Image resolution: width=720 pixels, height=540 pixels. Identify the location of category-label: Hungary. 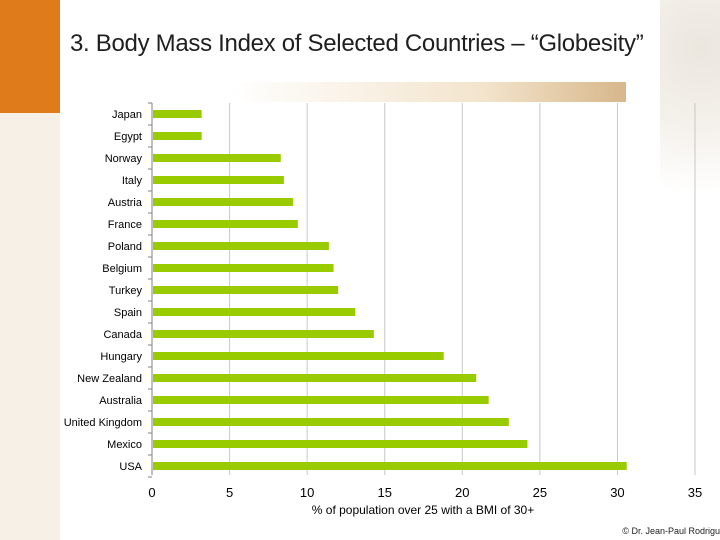
(121, 357).